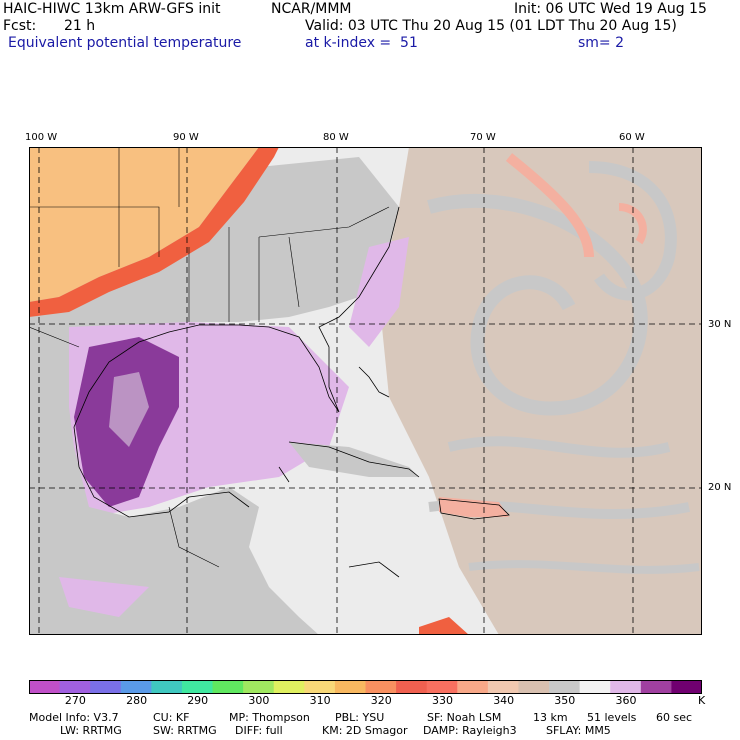  What do you see at coordinates (185, 730) in the screenshot?
I see `footer-item: SW: RRTMG` at bounding box center [185, 730].